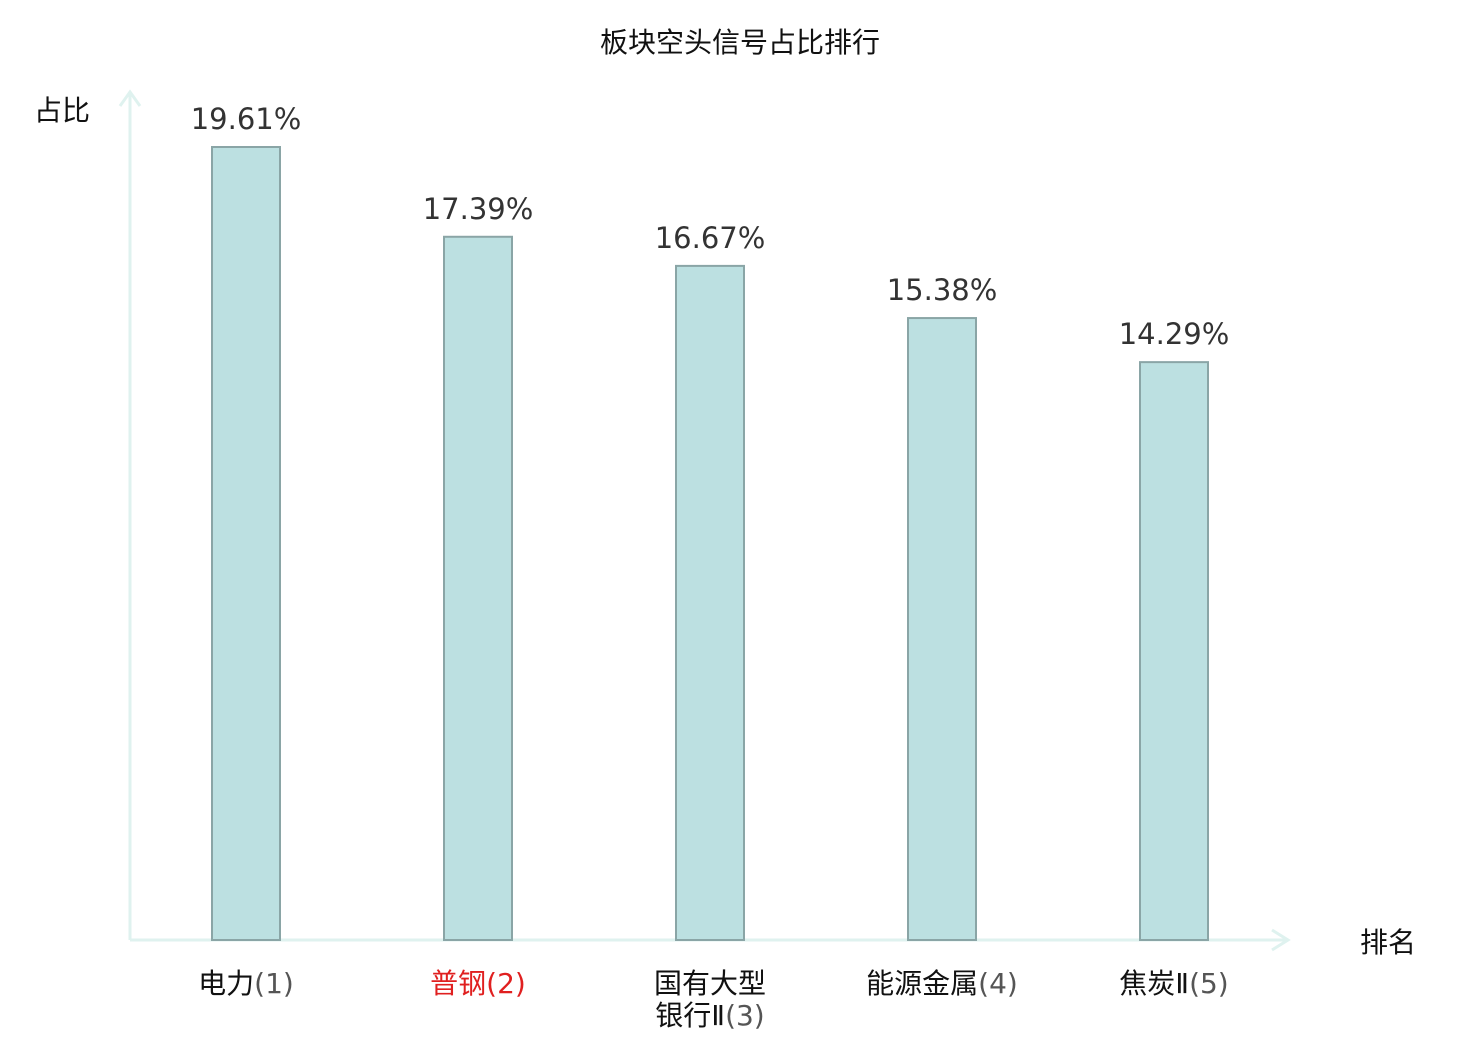  I want to click on x-tick-label-5: 焦炭Ⅱ(5), so click(1173, 983).